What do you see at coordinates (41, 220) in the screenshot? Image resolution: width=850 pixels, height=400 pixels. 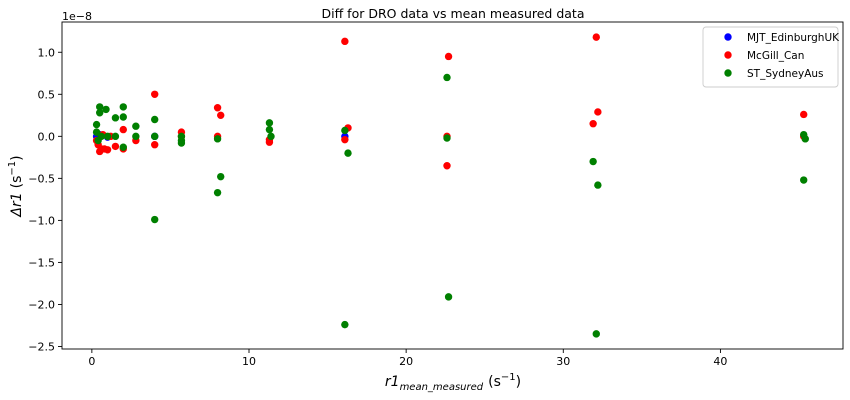 I see `y-tick-label: −1.0` at bounding box center [41, 220].